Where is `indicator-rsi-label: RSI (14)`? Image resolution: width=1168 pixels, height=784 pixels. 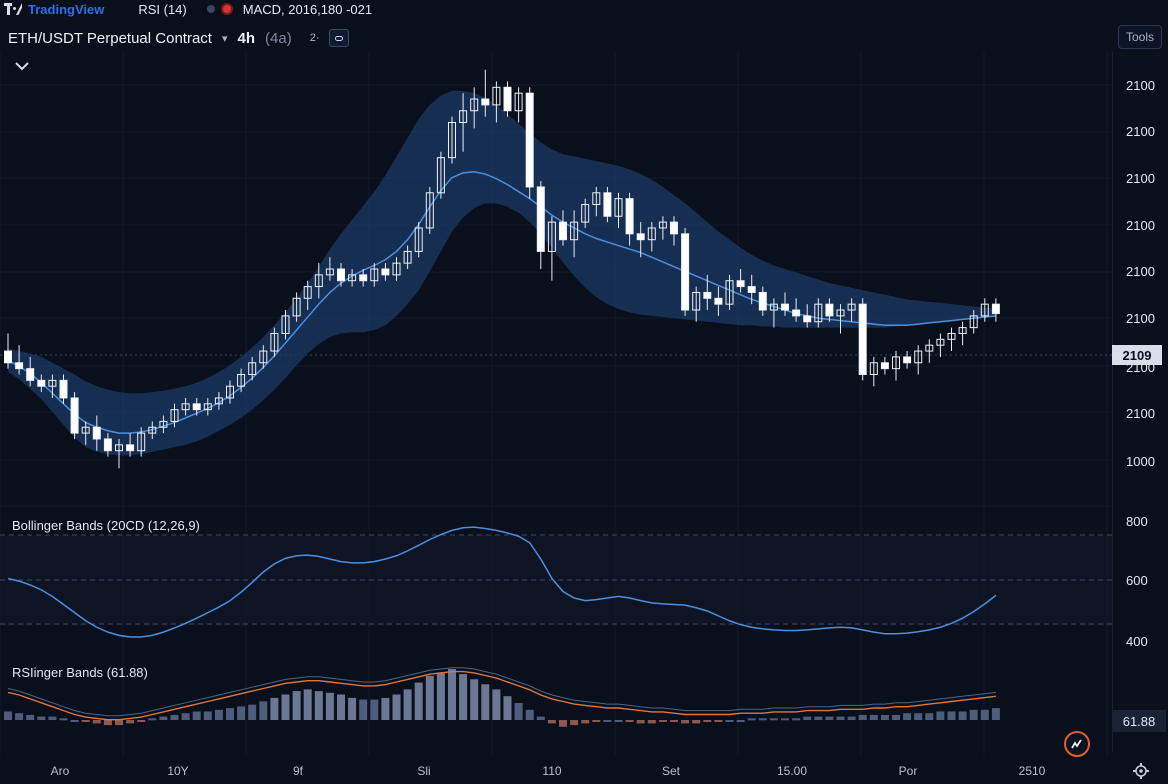
indicator-rsi-label: RSI (14) is located at coordinates (162, 9).